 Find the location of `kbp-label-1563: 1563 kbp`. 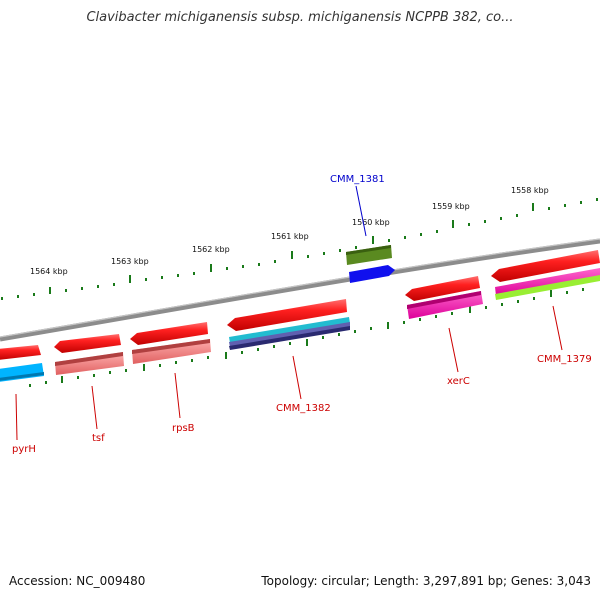

kbp-label-1563: 1563 kbp is located at coordinates (130, 261).